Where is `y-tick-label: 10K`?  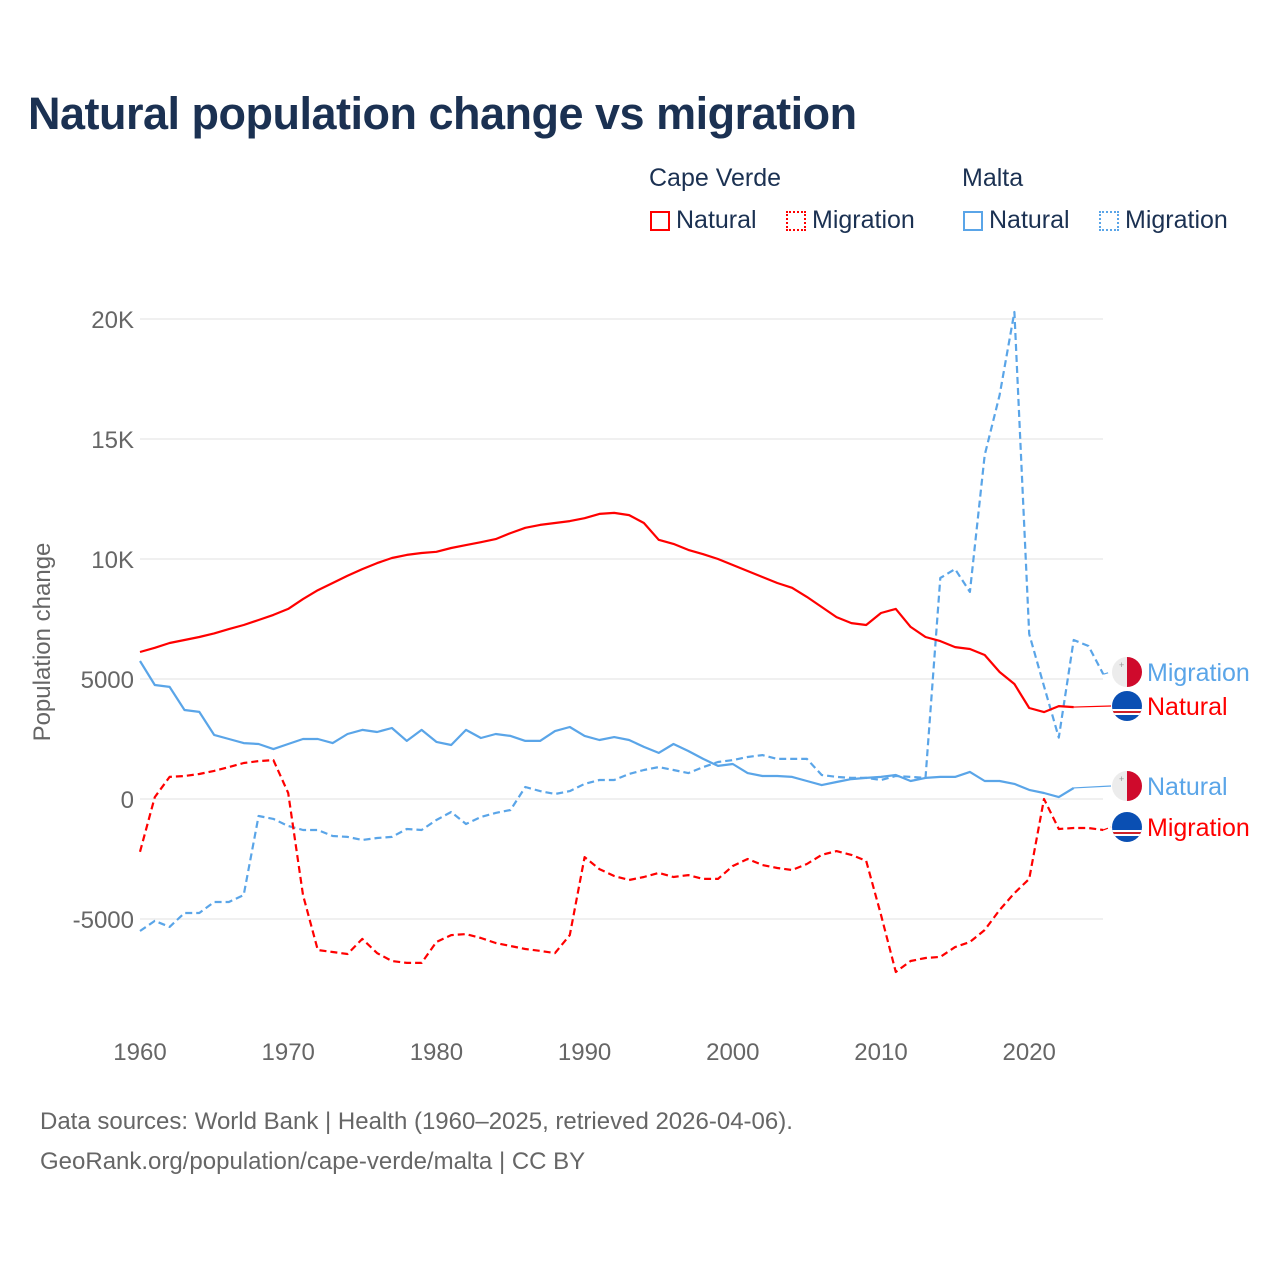 y-tick-label: 10K is located at coordinates (112, 560).